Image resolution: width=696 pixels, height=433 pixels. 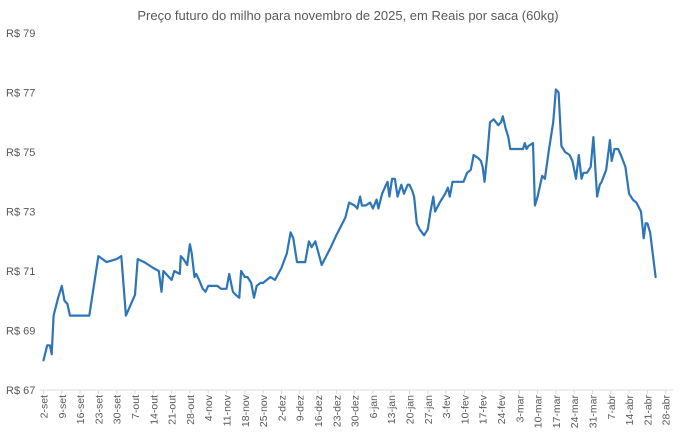 I want to click on x-tick-label: 30-dez, so click(x=356, y=411).